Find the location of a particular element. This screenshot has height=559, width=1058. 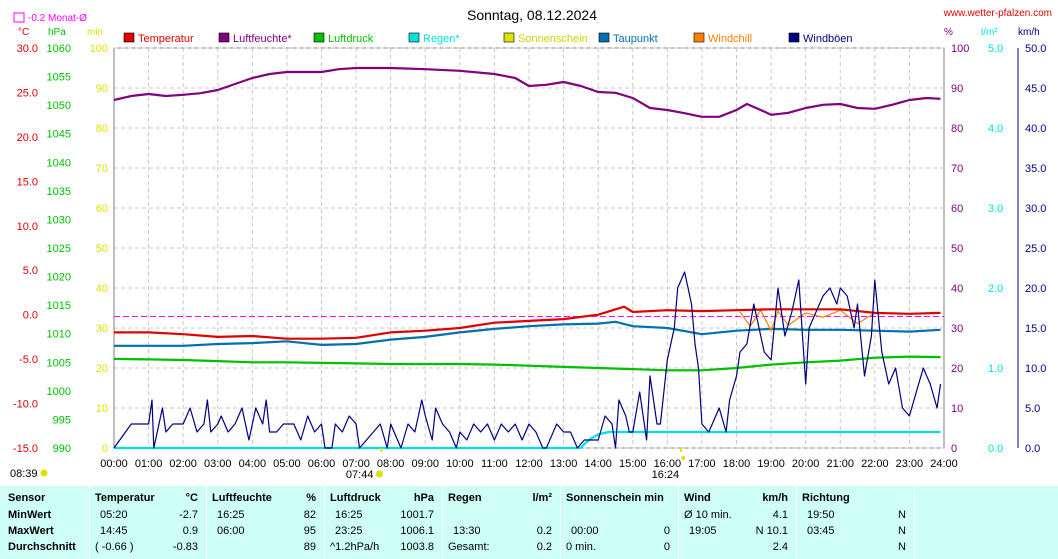

legend-label: Luftdruck is located at coordinates (351, 39).